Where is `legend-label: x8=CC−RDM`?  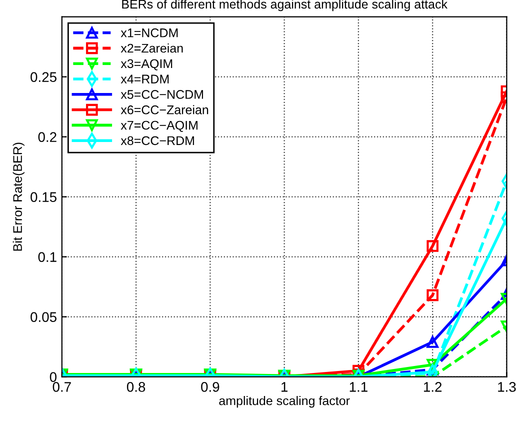 legend-label: x8=CC−RDM is located at coordinates (157, 141).